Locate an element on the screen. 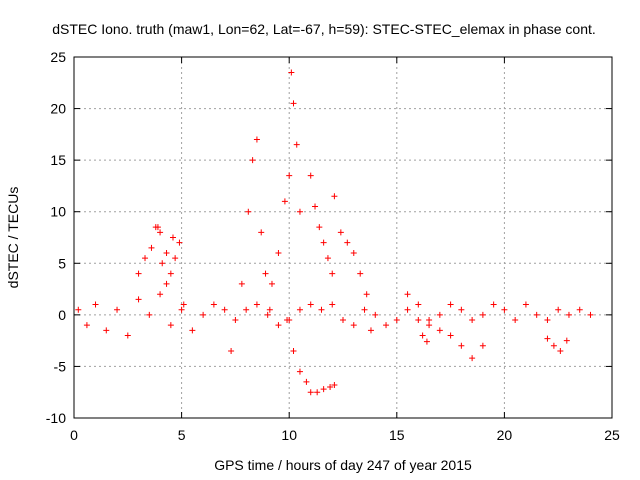 The width and height of the screenshot is (640, 480). y-tick-label: 25 is located at coordinates (58, 57).